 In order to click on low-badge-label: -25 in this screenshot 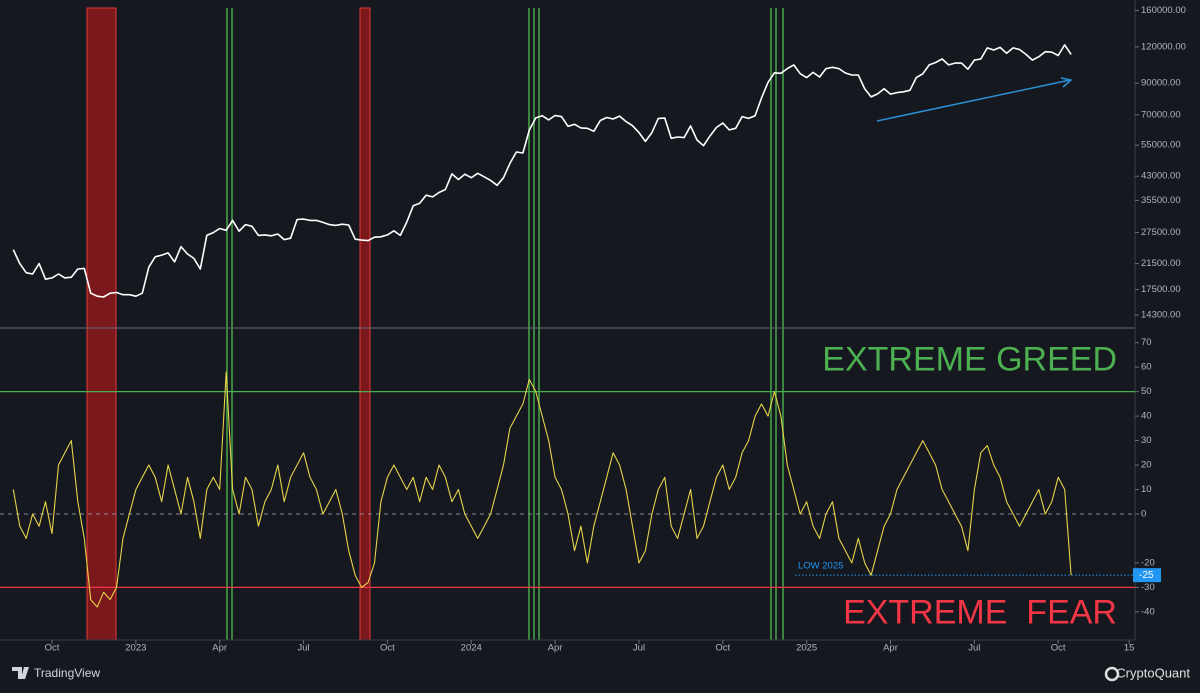, I will do `click(1146, 575)`.